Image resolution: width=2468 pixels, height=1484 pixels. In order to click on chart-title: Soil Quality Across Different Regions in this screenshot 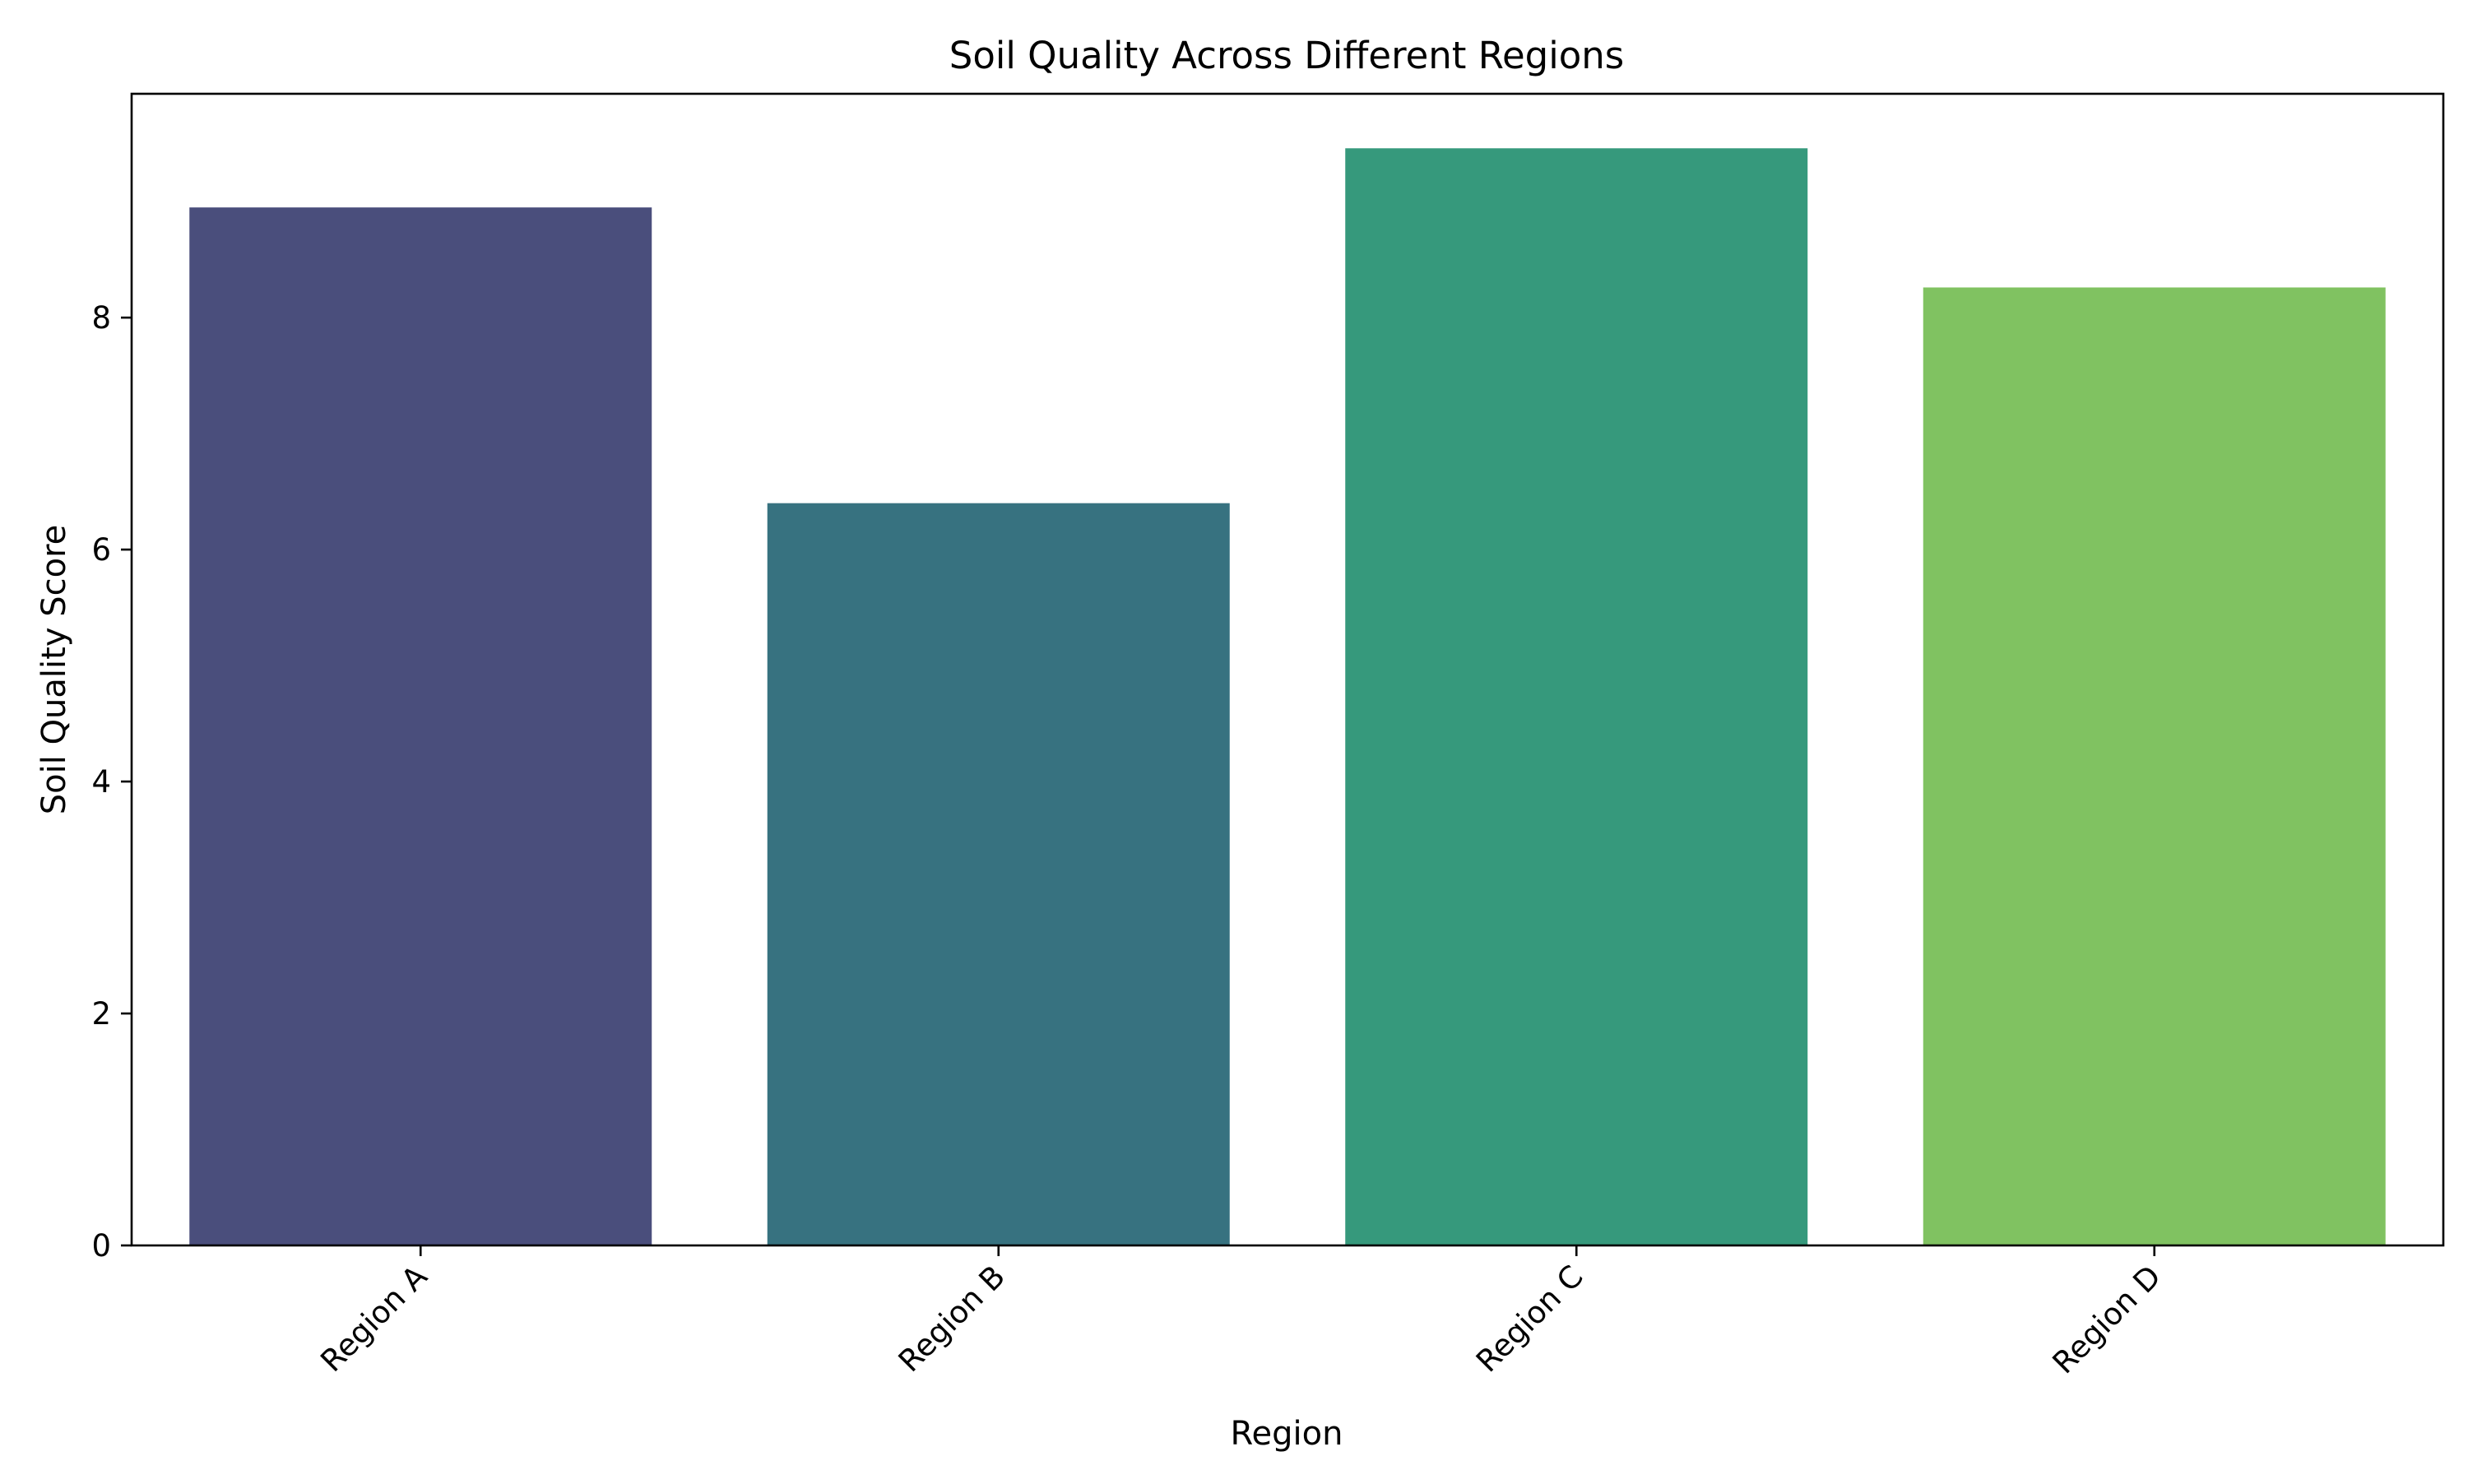, I will do `click(1286, 56)`.